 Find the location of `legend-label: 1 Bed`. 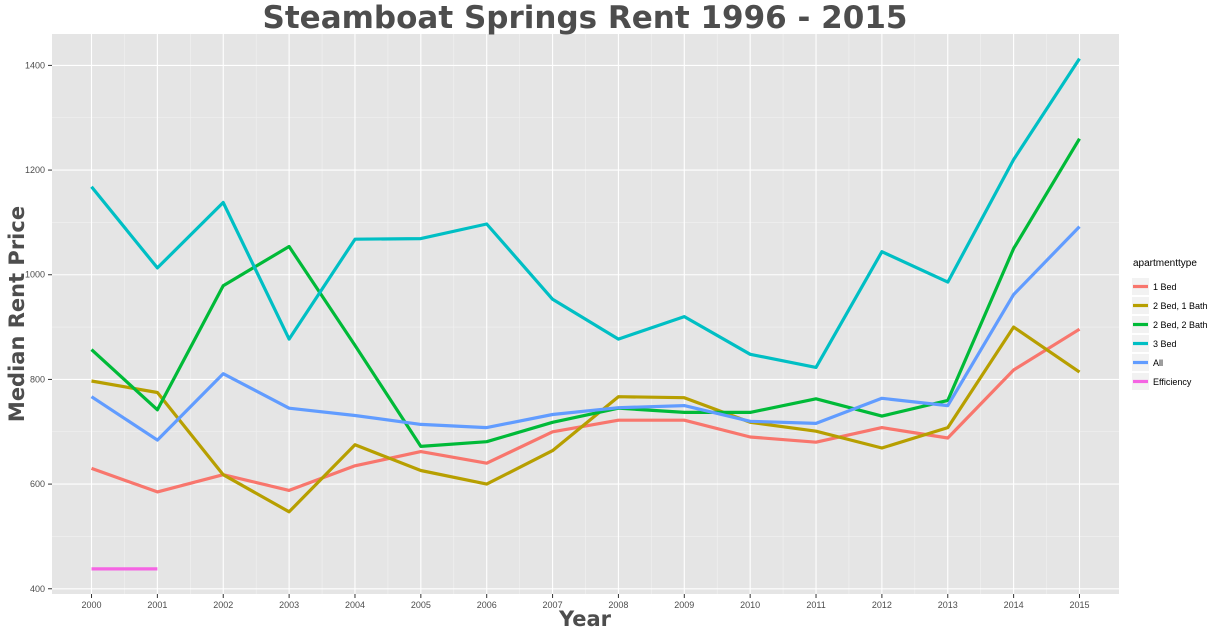

legend-label: 1 Bed is located at coordinates (1165, 287).